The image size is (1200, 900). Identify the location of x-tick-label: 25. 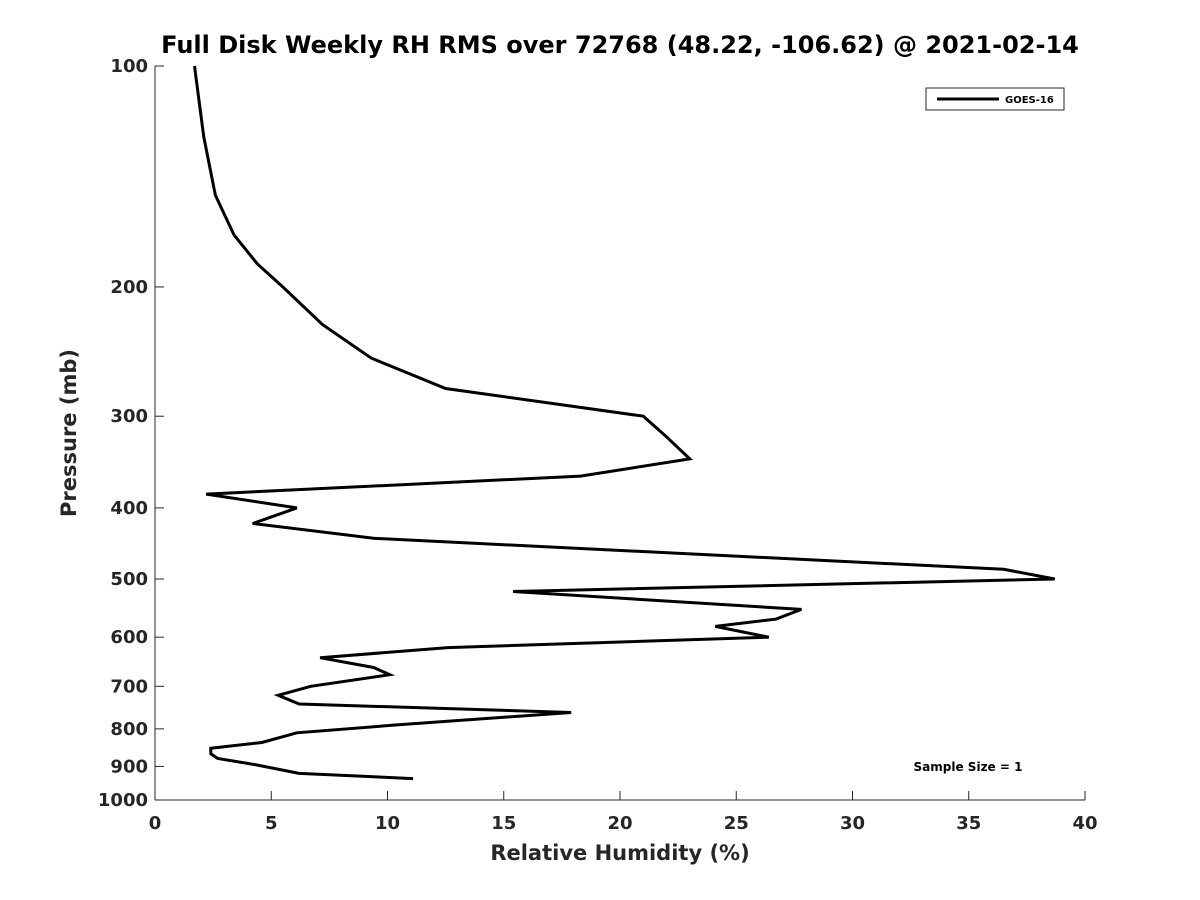
(736, 823).